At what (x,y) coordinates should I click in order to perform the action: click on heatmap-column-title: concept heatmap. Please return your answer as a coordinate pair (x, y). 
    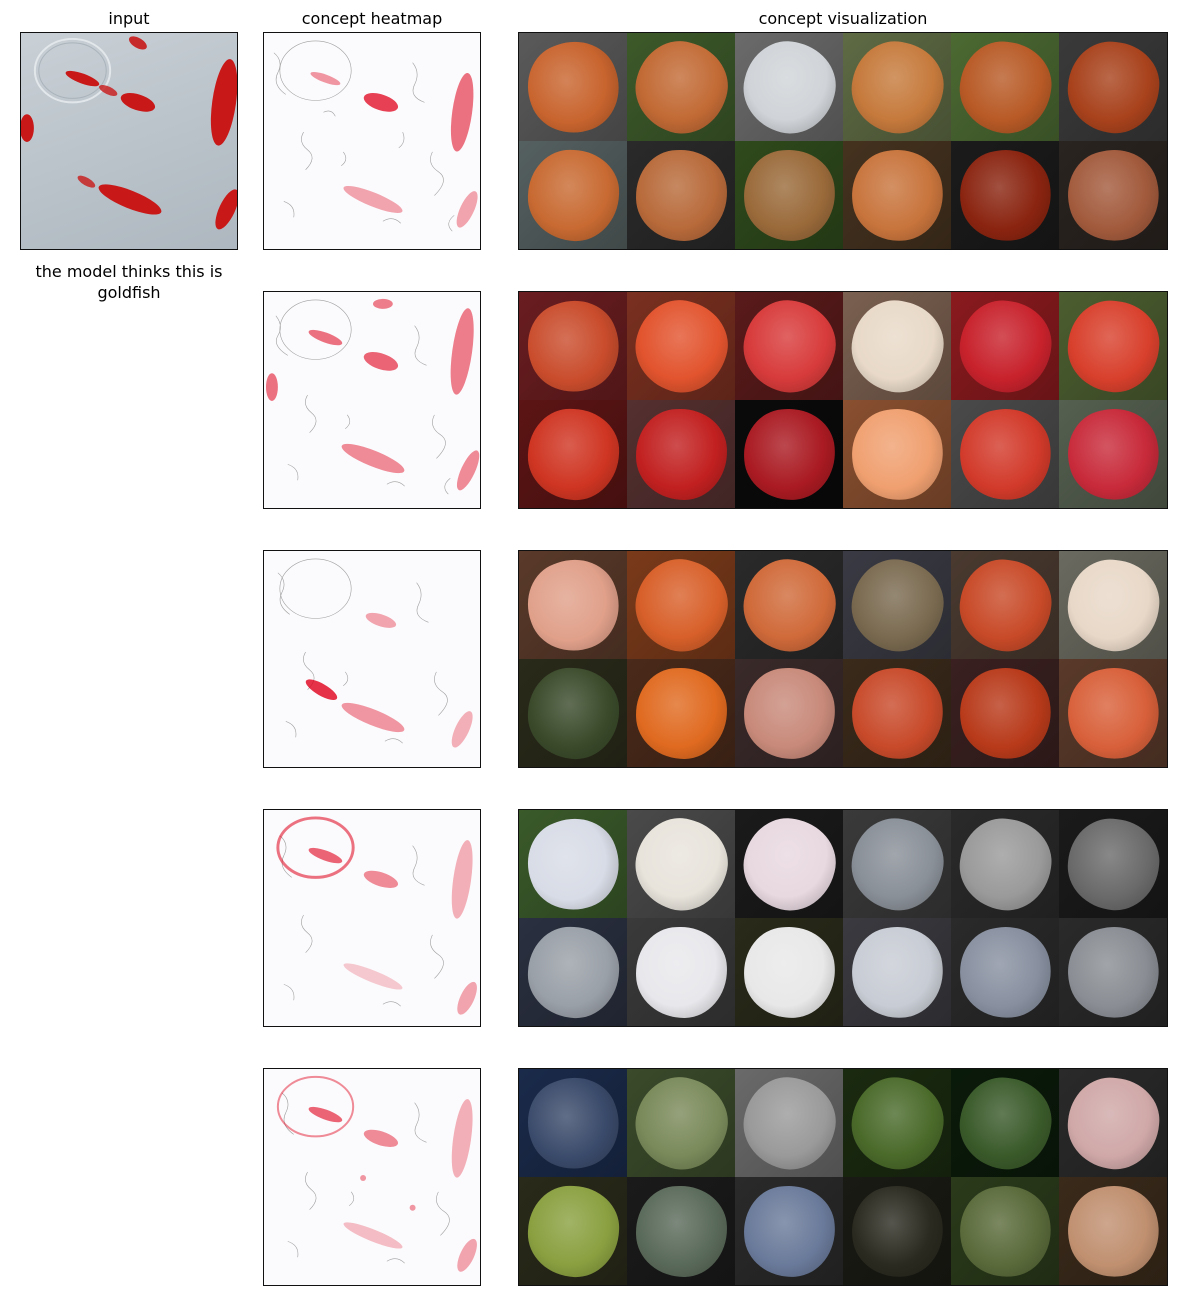
    Looking at the image, I should click on (372, 18).